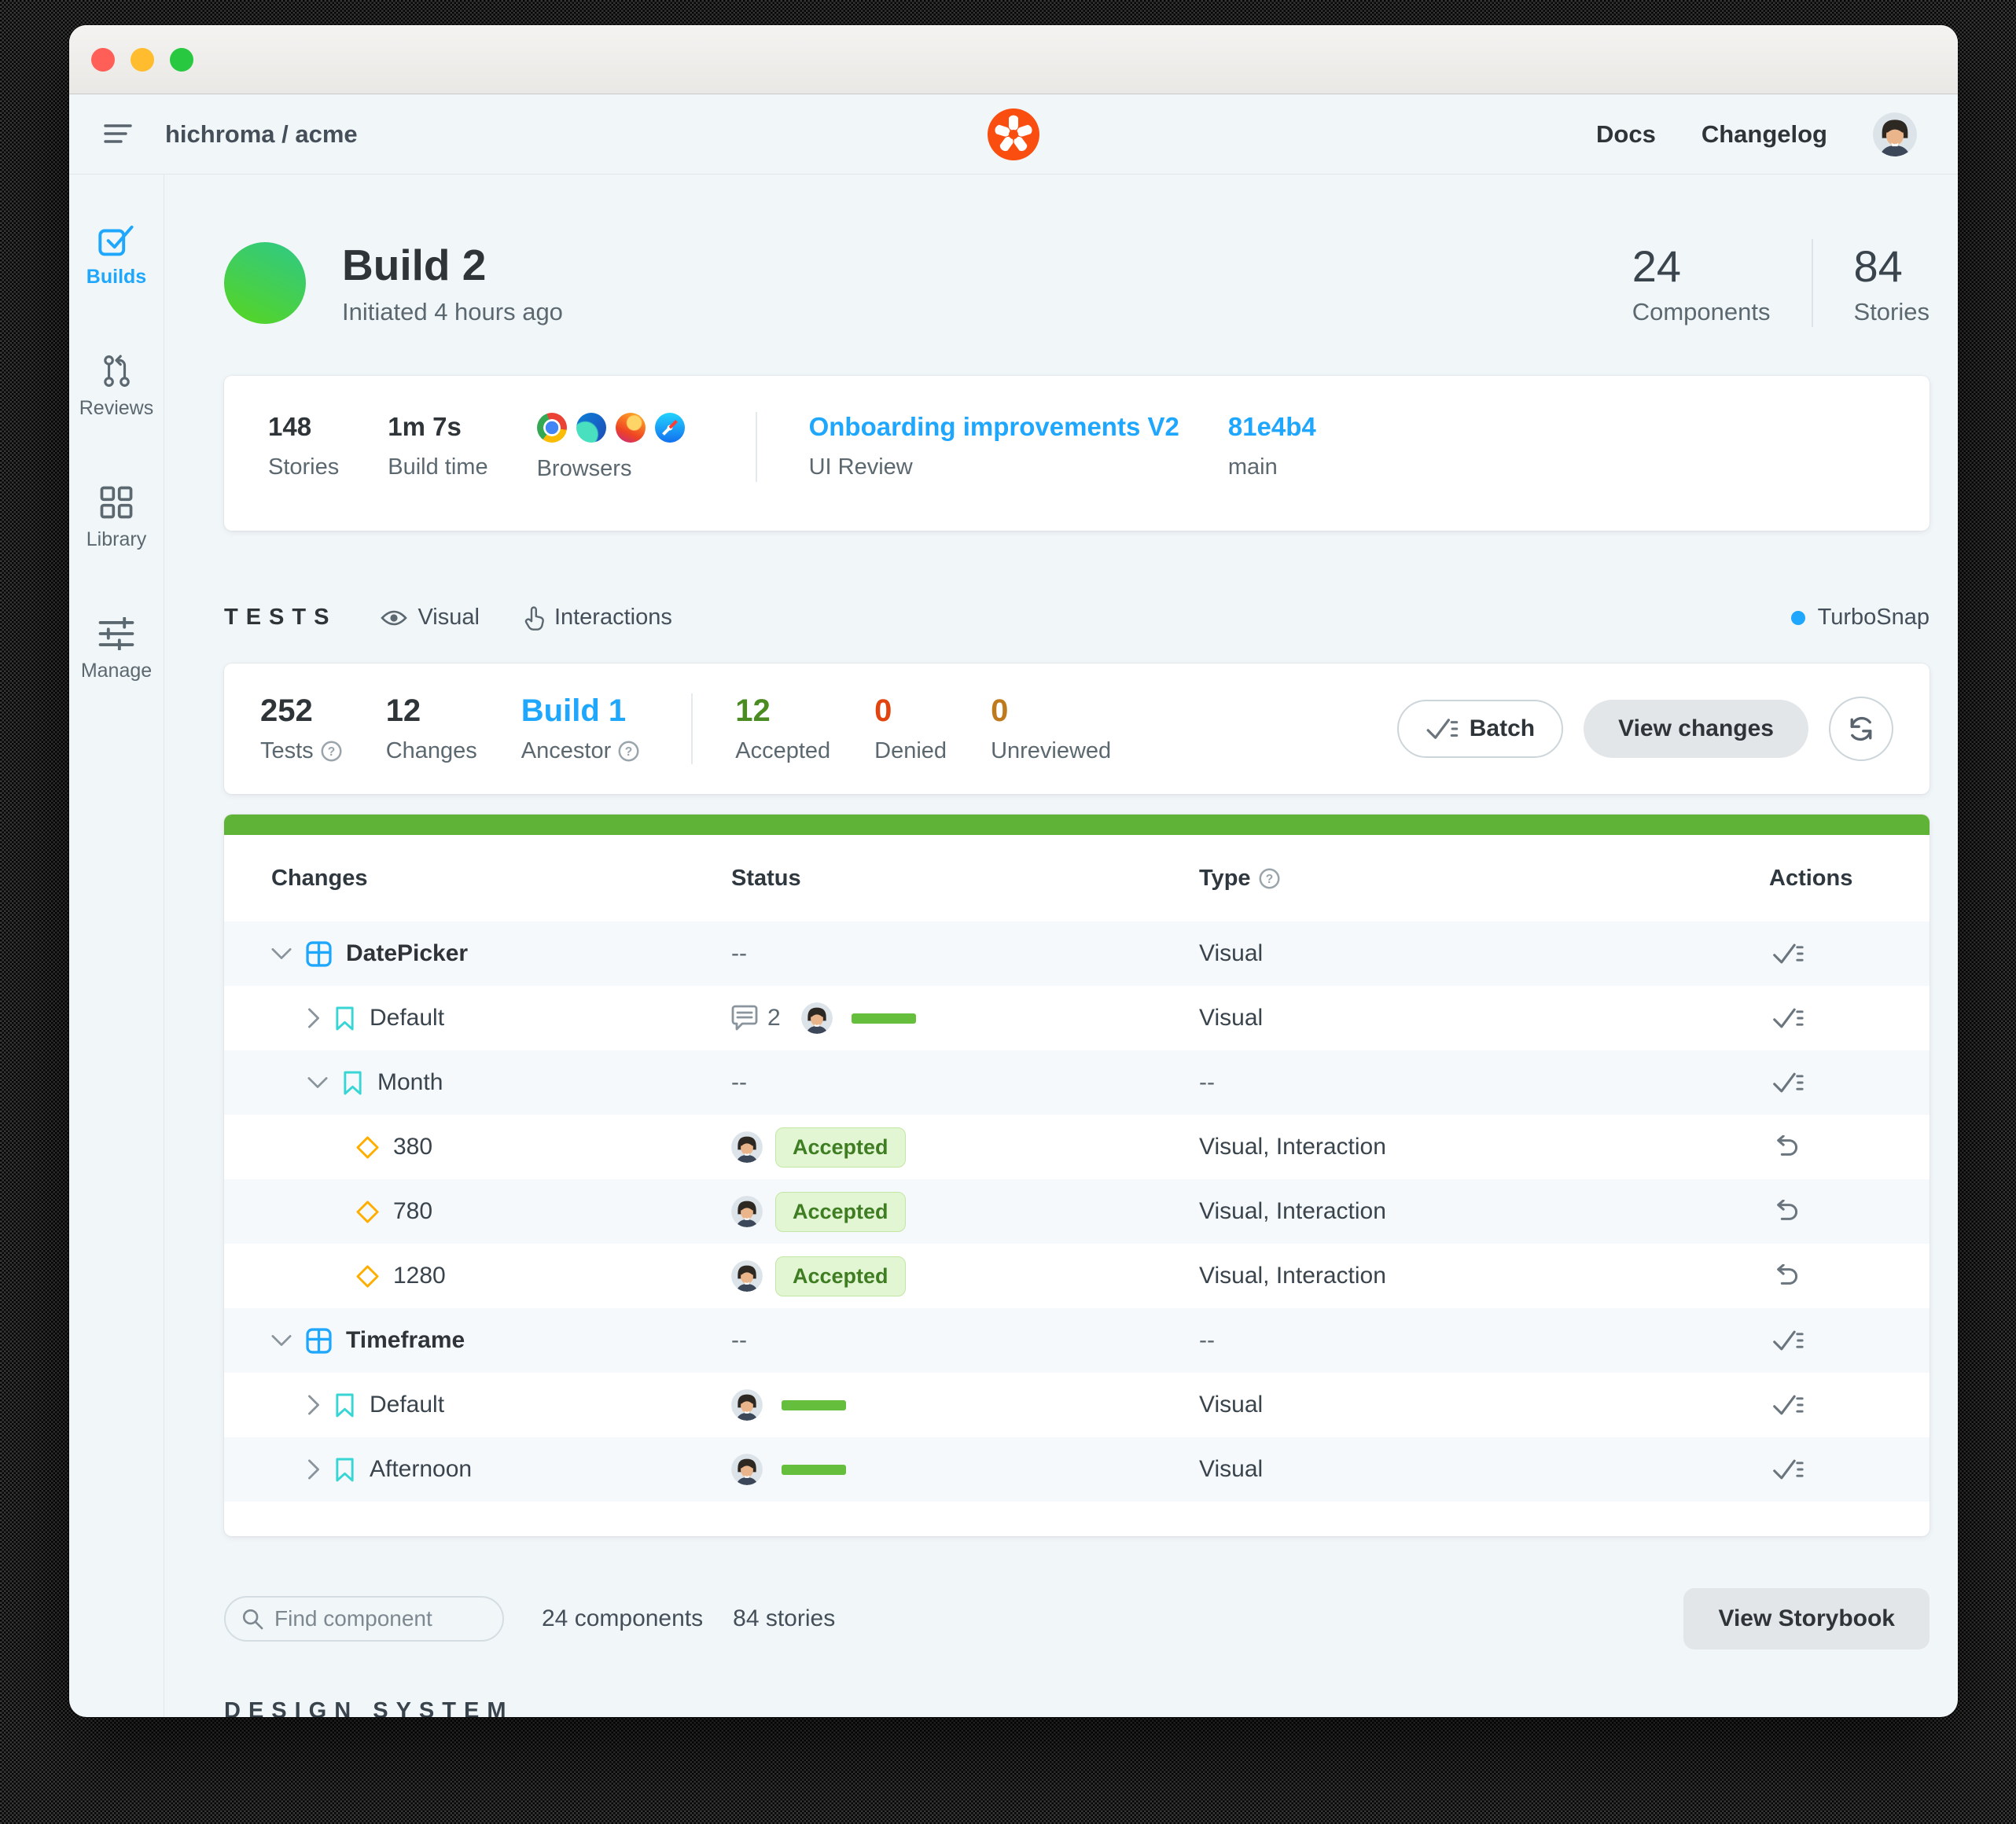  I want to click on view-changes-button: View changes, so click(1696, 729).